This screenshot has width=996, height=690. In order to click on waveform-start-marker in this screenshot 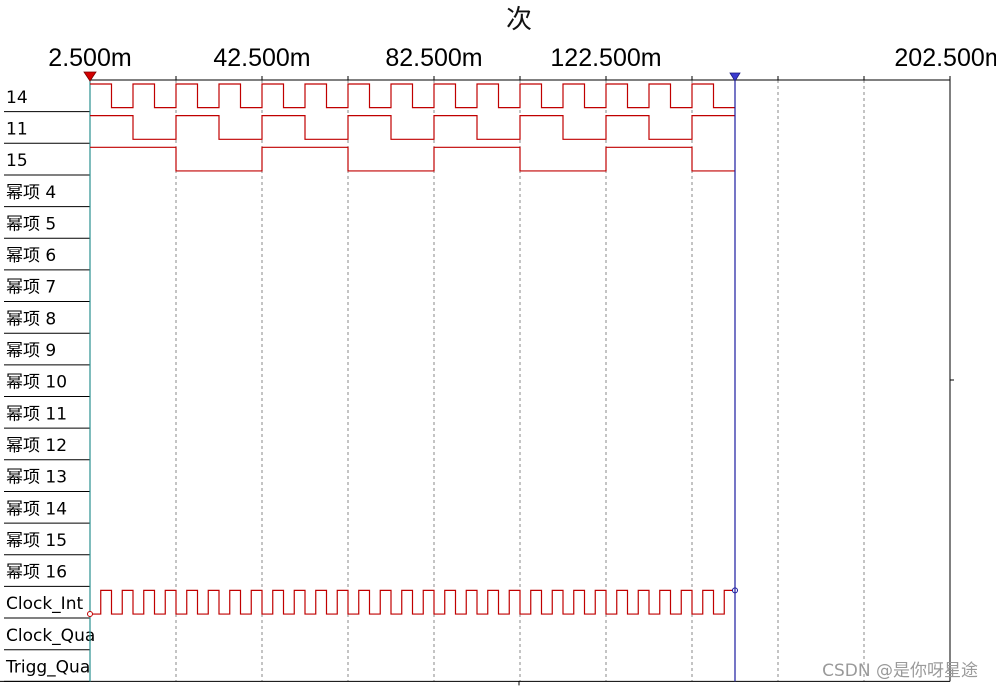, I will do `click(90, 614)`.